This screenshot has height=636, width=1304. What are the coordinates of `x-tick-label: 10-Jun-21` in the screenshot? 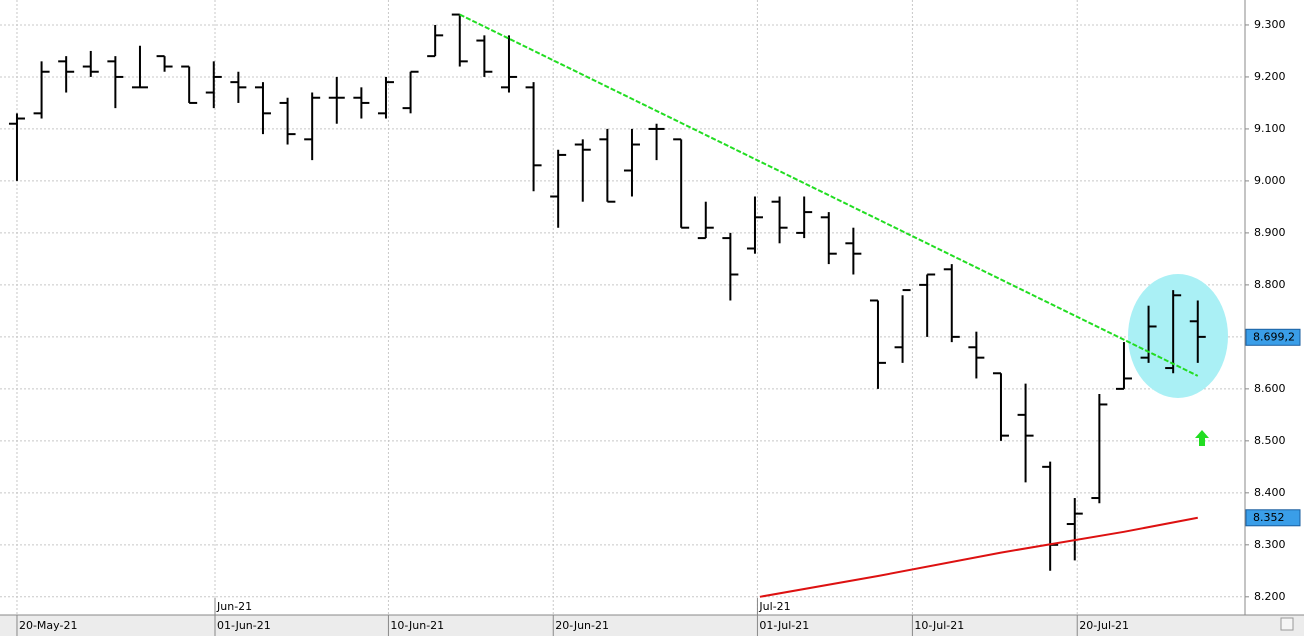 It's located at (417, 625).